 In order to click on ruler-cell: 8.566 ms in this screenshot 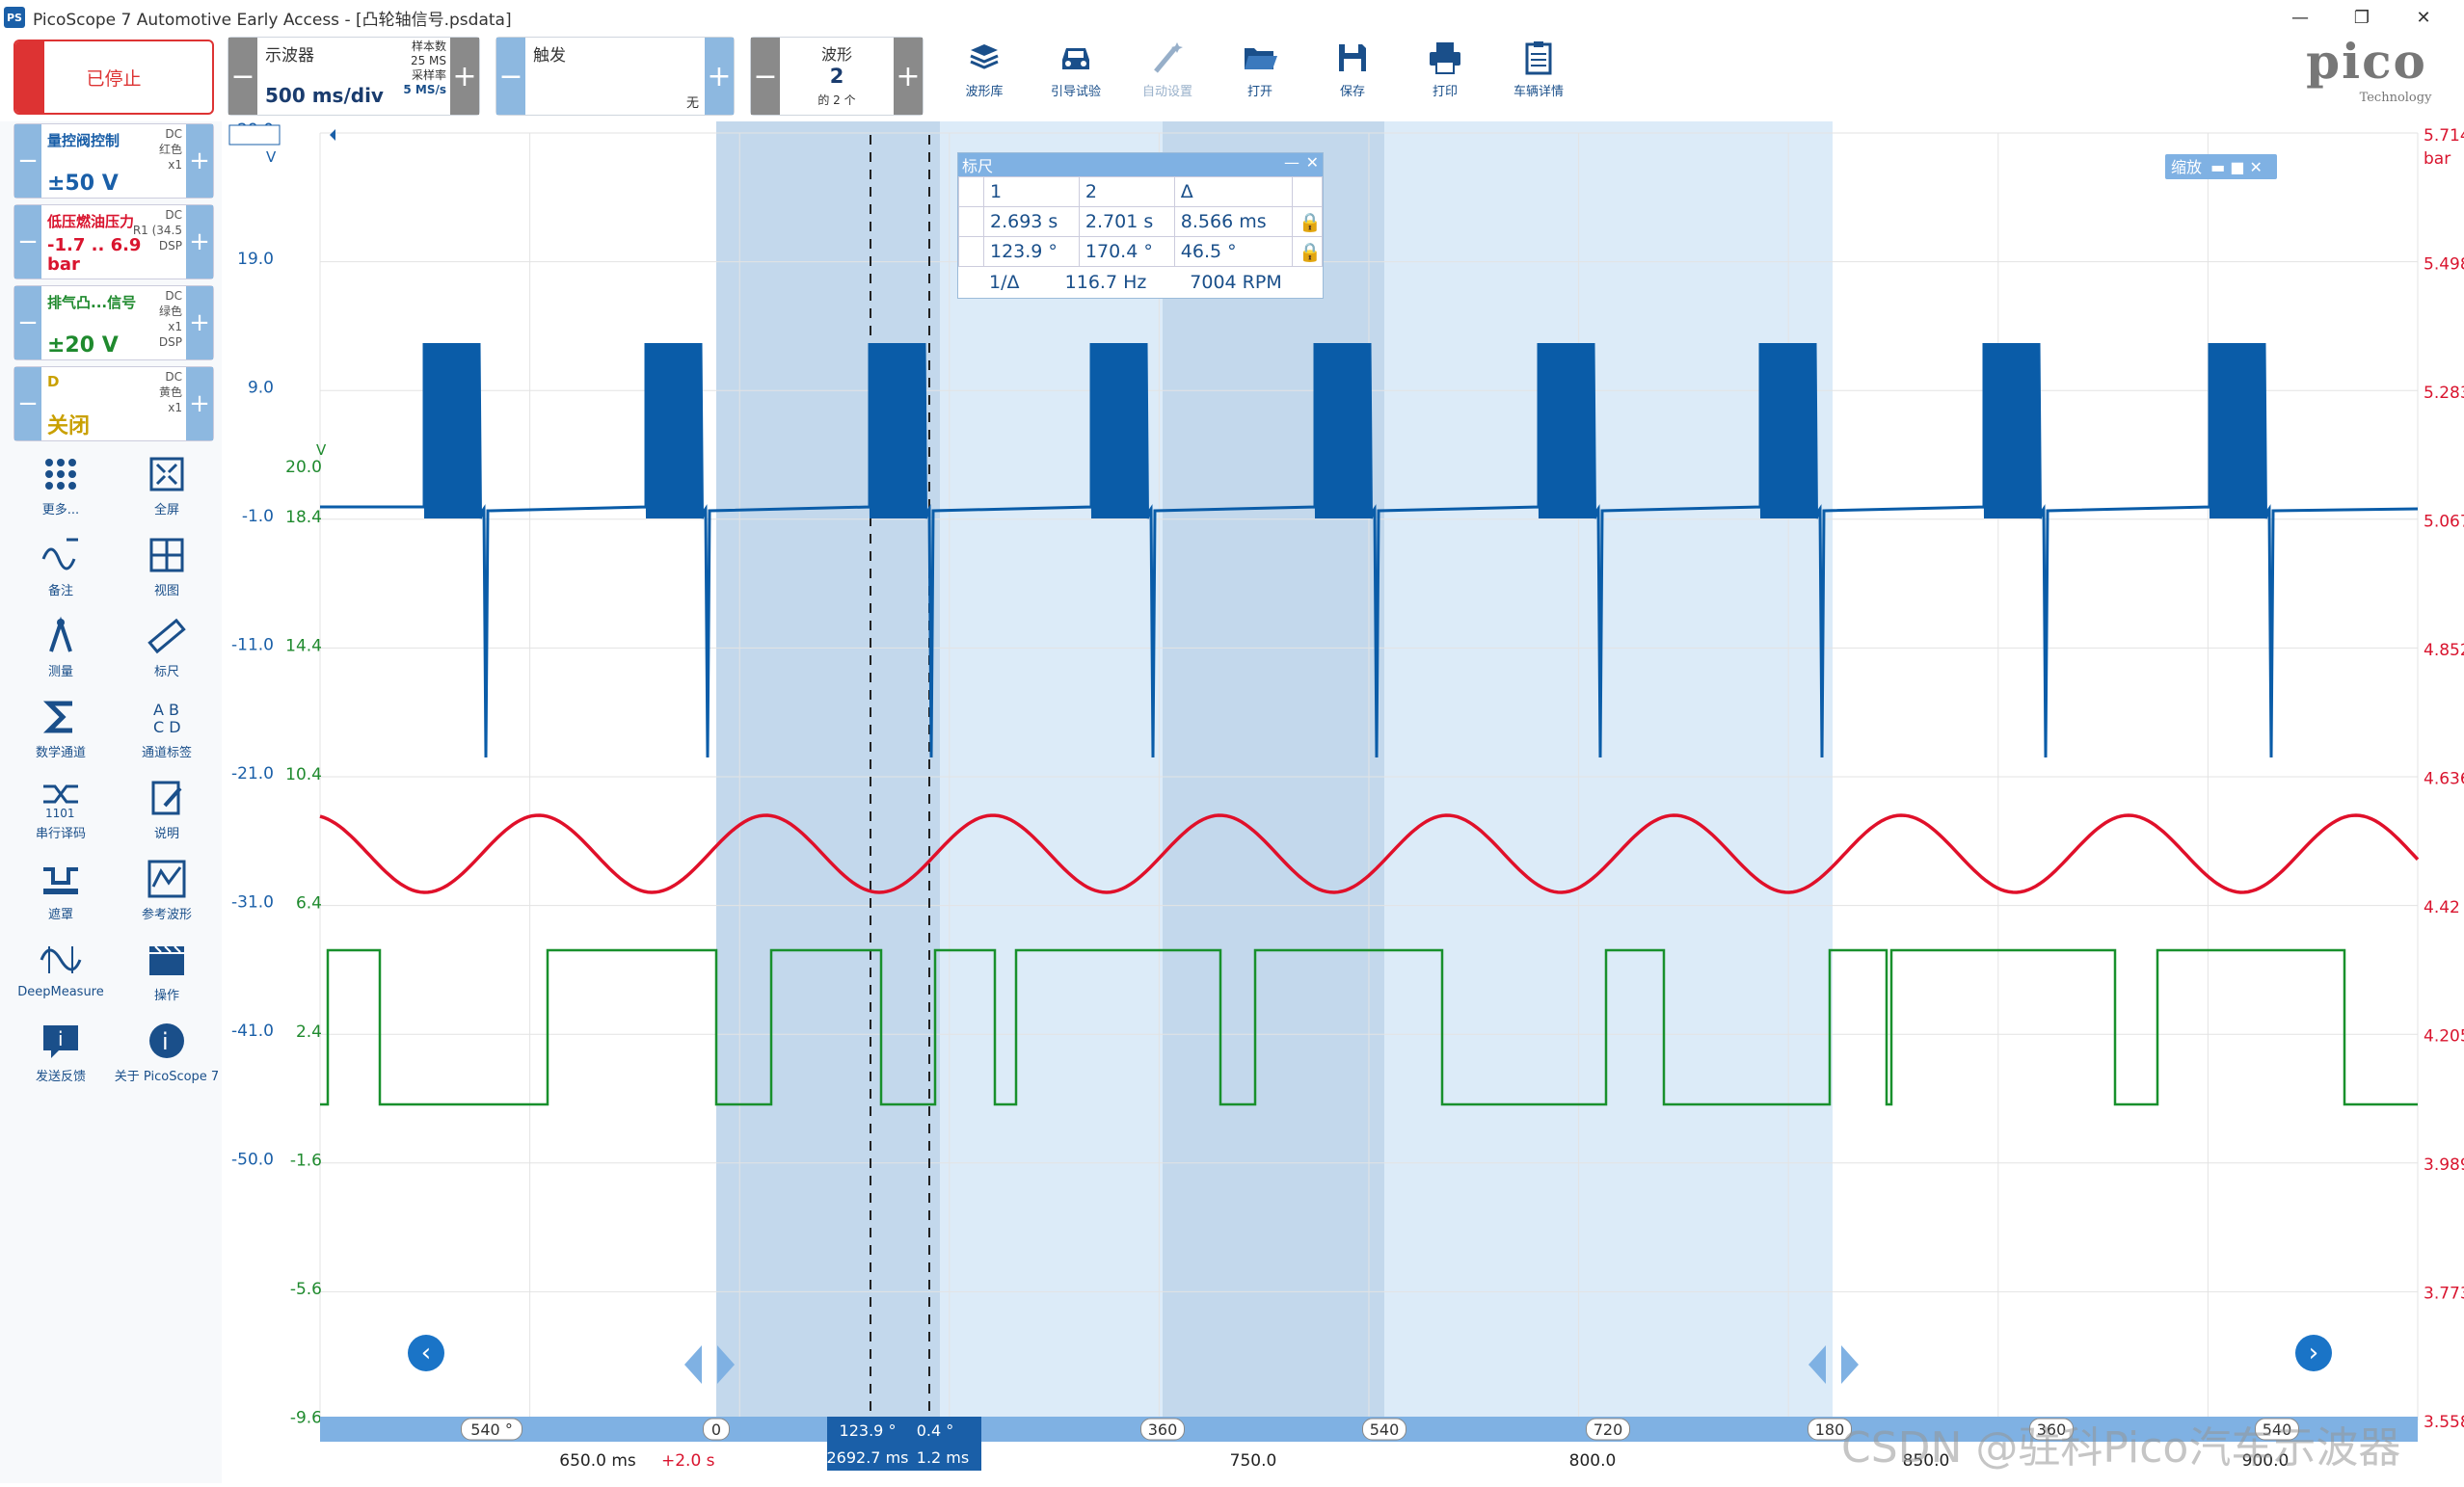, I will do `click(1234, 221)`.